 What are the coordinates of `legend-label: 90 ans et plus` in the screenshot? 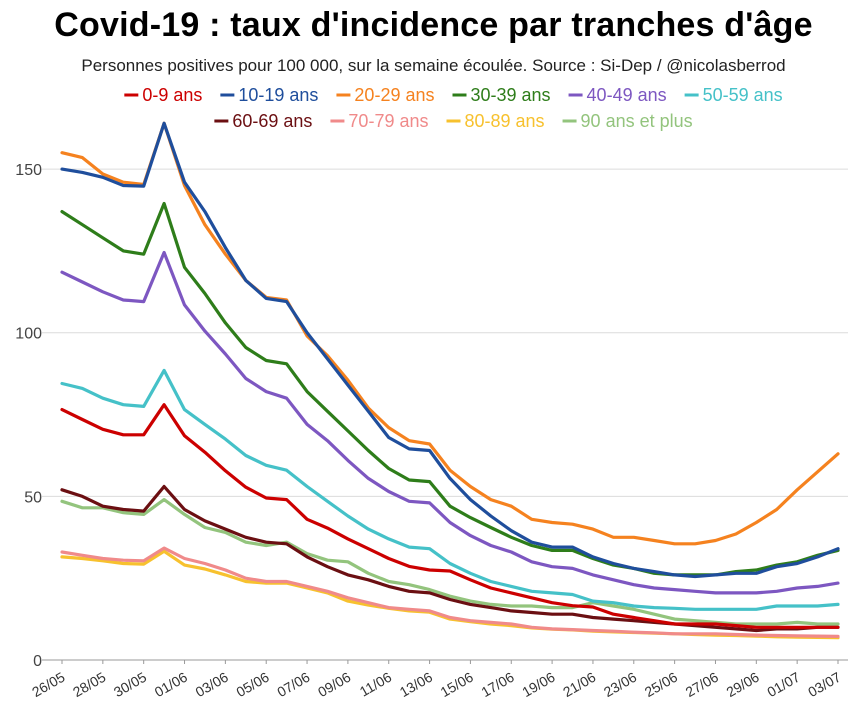 It's located at (637, 121).